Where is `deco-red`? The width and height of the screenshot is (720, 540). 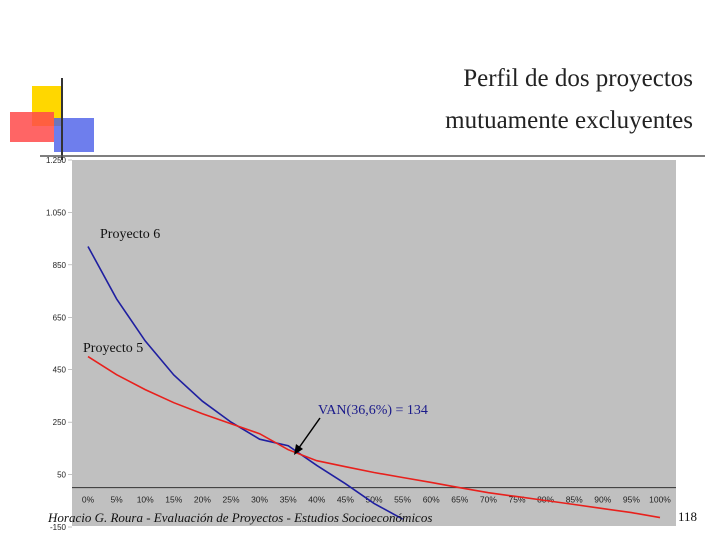
deco-red is located at coordinates (32, 127).